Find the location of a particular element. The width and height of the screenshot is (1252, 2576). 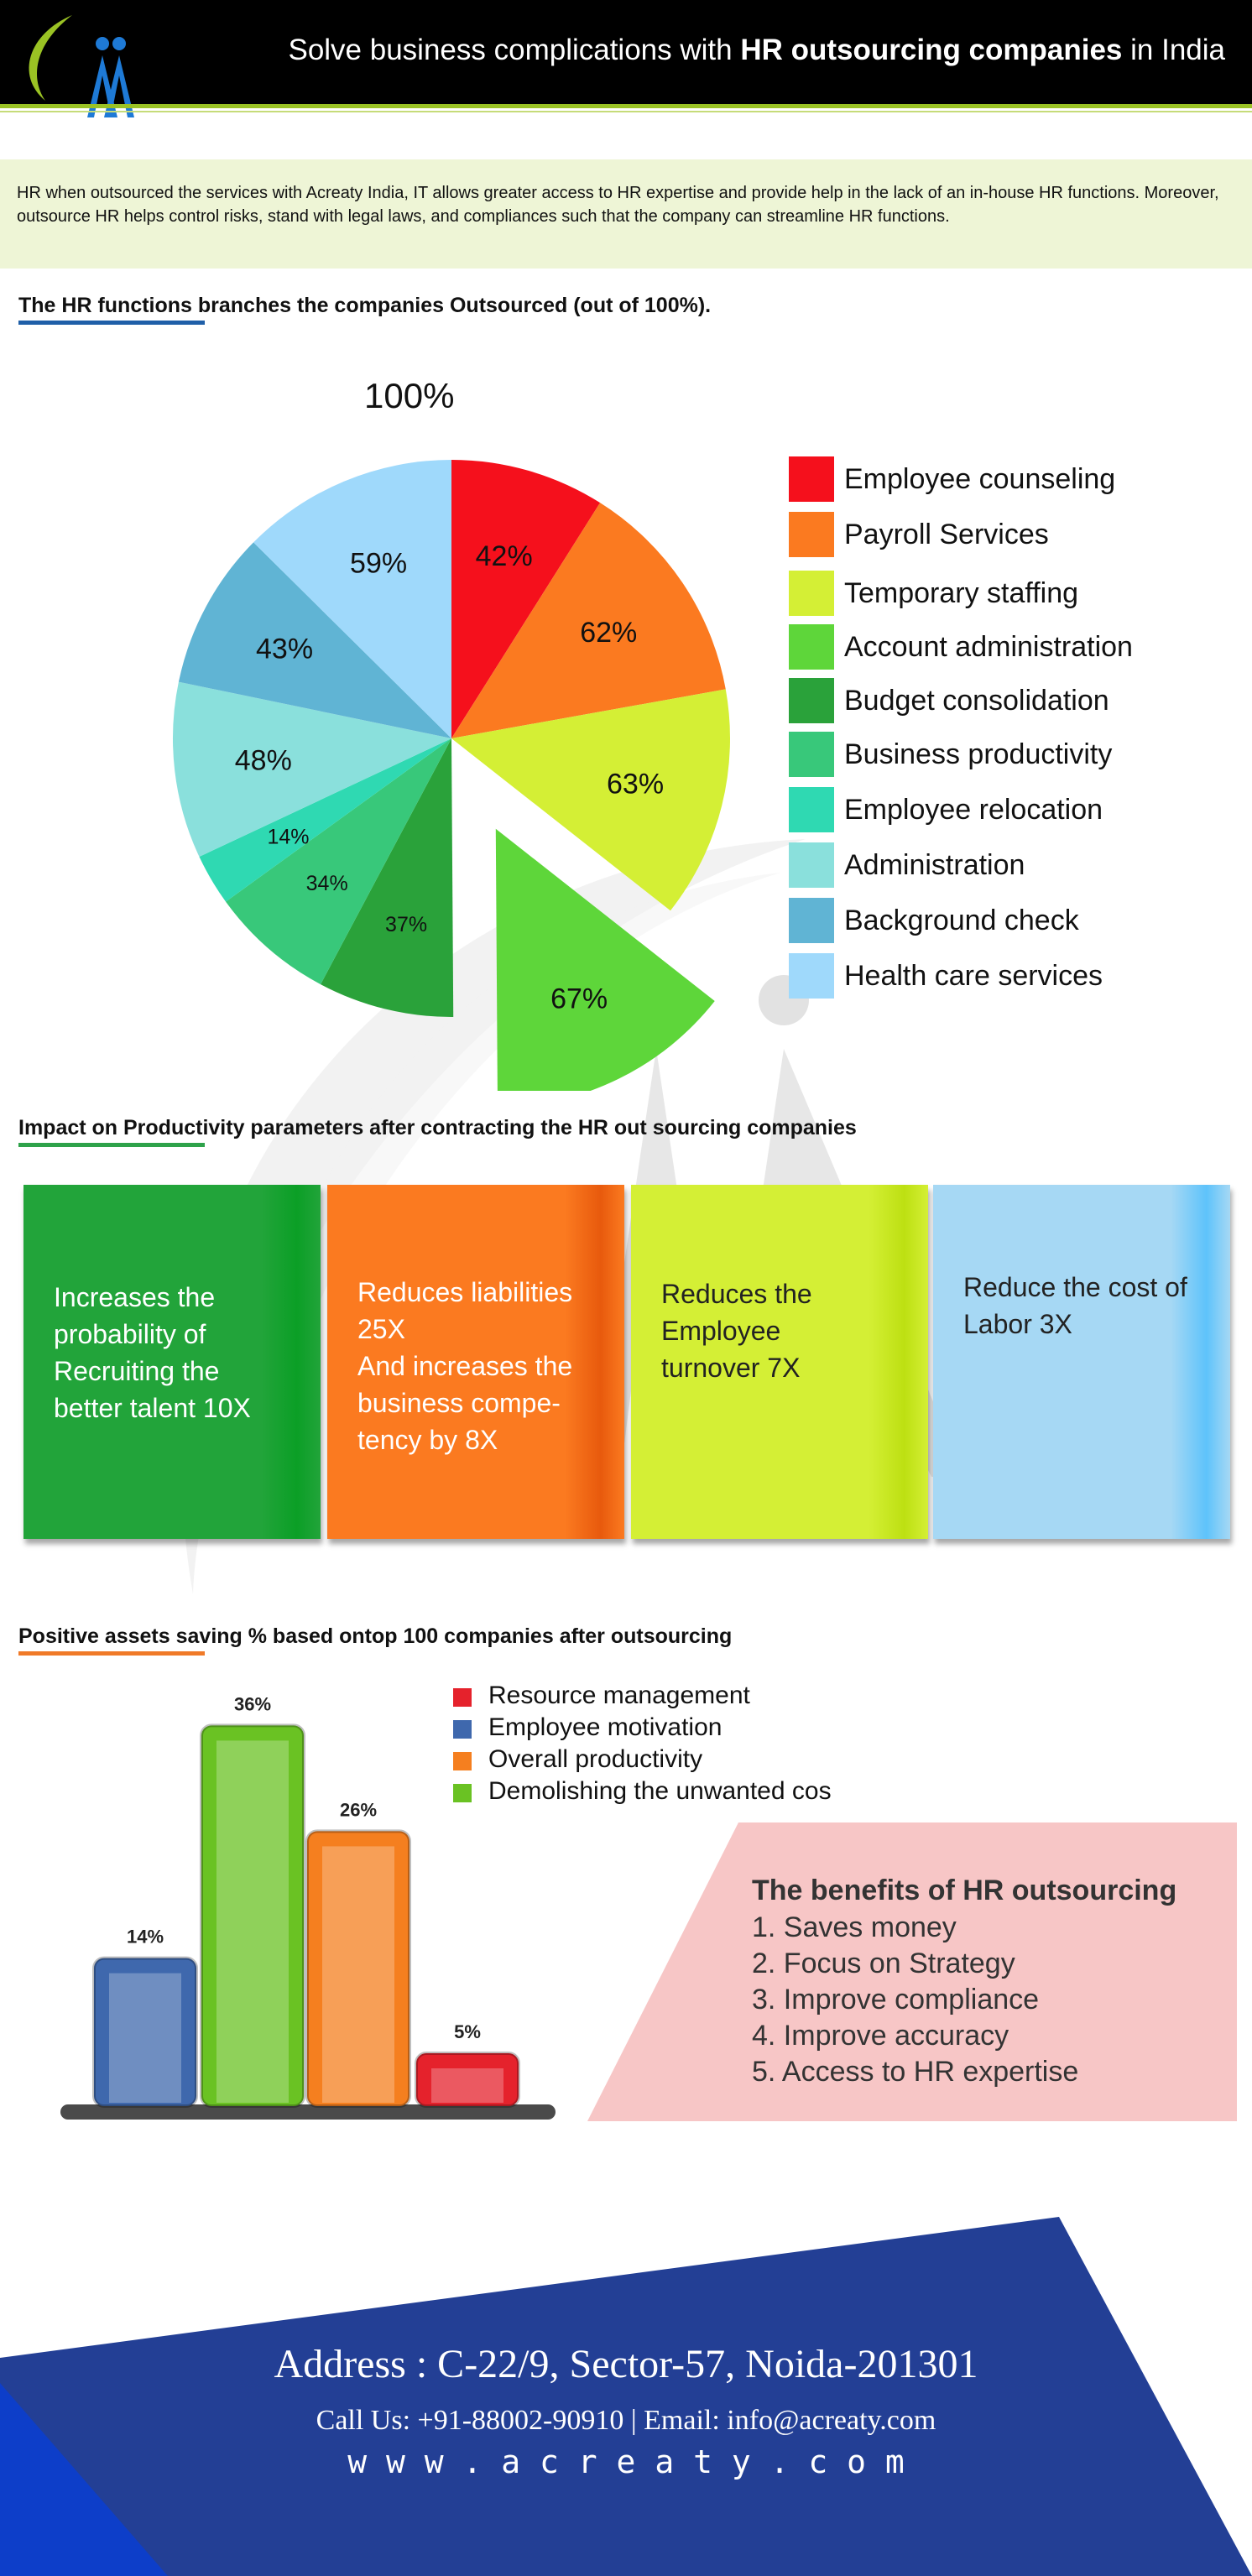

benefit-item: 4. Improve accuracy is located at coordinates (880, 2036).